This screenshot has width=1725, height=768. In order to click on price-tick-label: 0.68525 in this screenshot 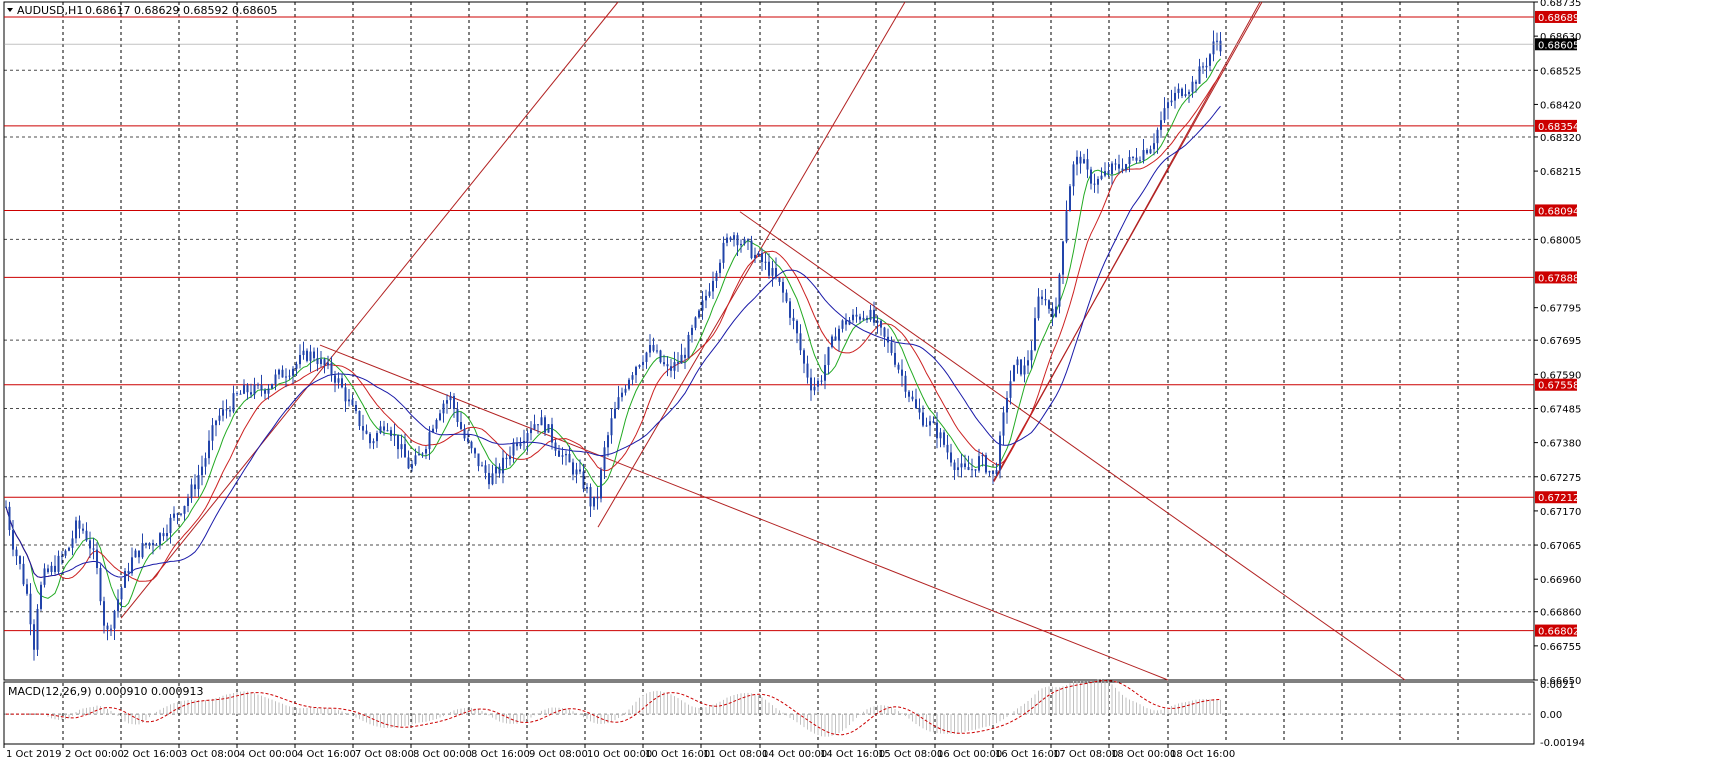, I will do `click(1560, 71)`.